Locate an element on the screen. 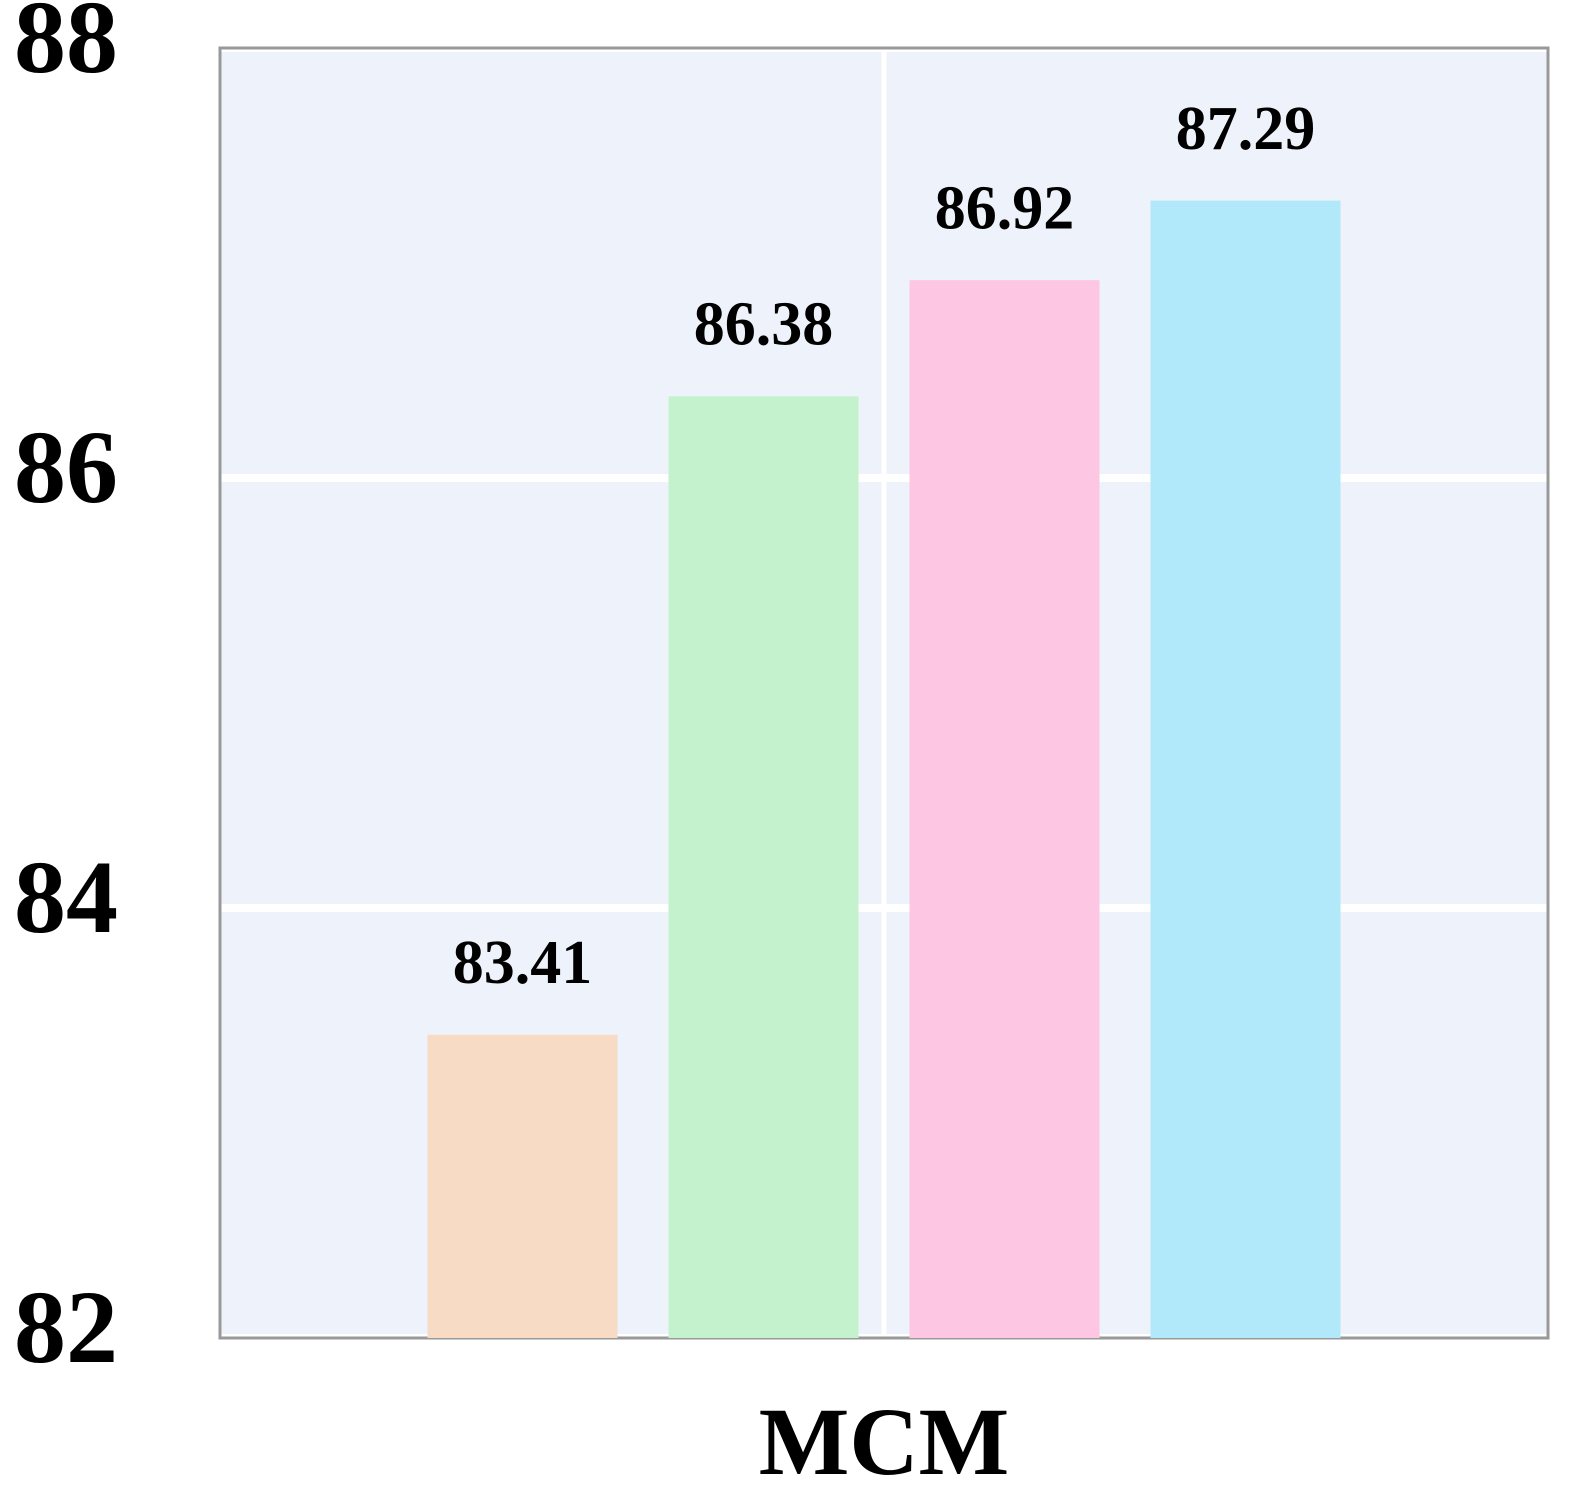  value-label: 87.29 is located at coordinates (1246, 129).